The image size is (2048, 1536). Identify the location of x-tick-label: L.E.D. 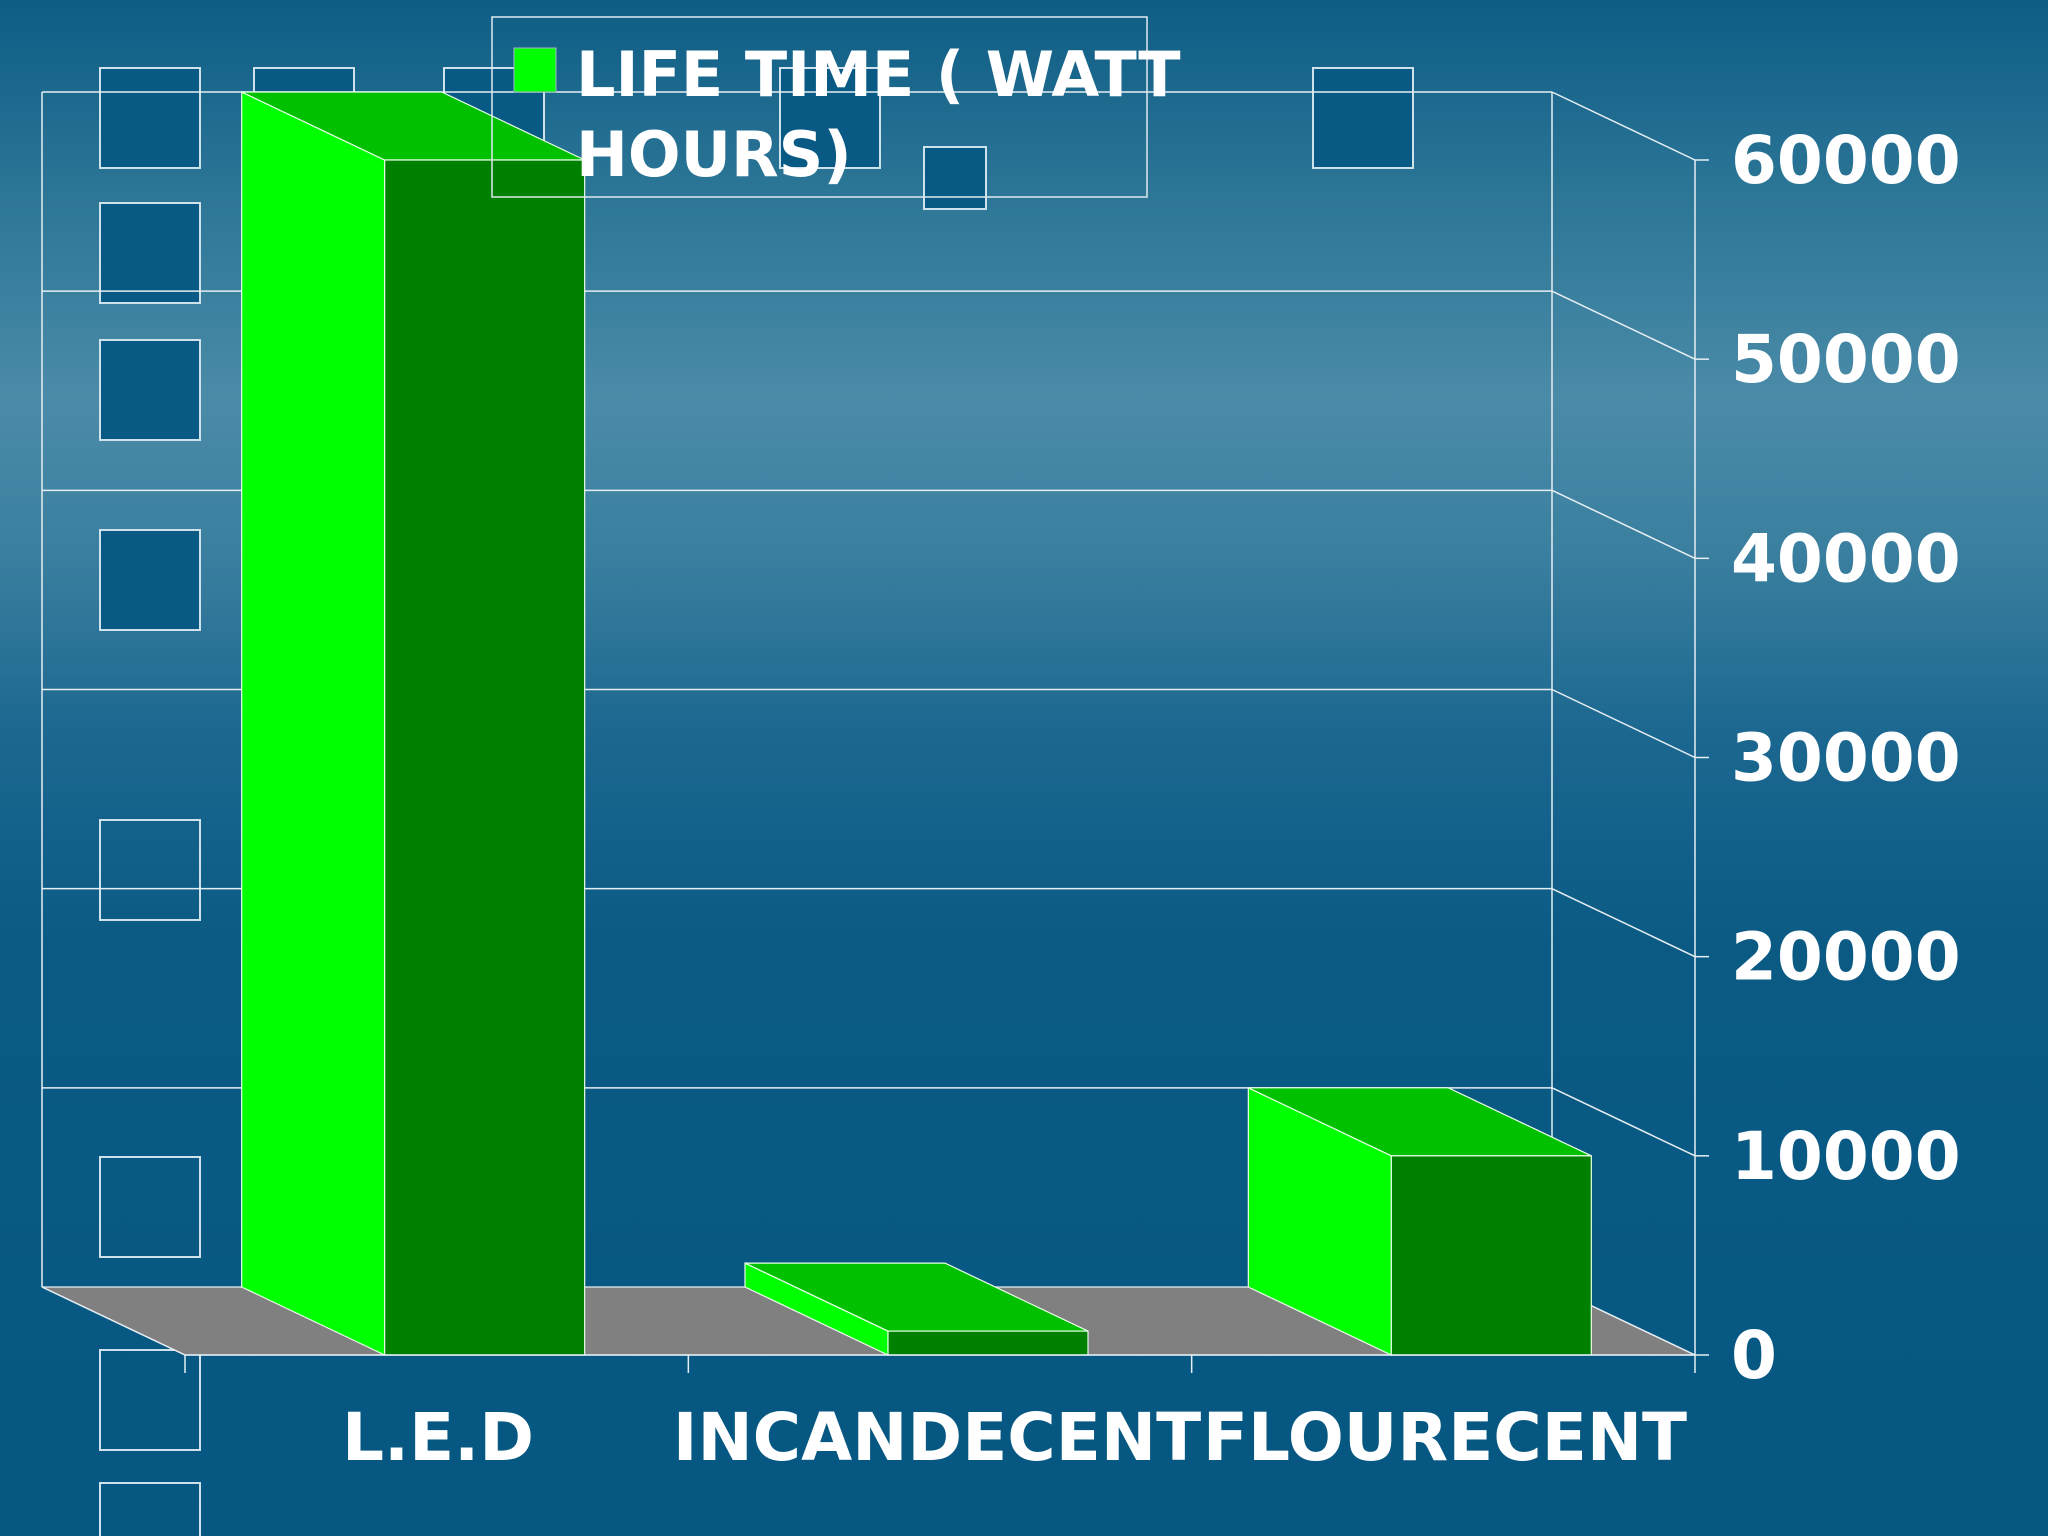
(438, 1437).